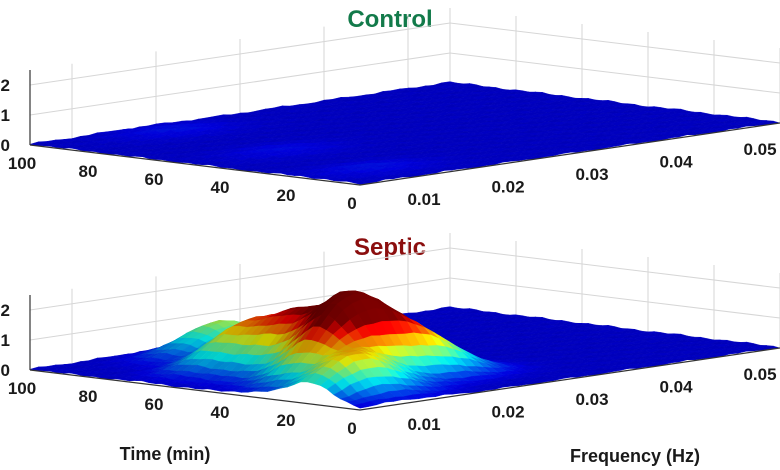  Describe the element at coordinates (423, 199) in the screenshot. I see `y-tick-label: 0.01` at that location.